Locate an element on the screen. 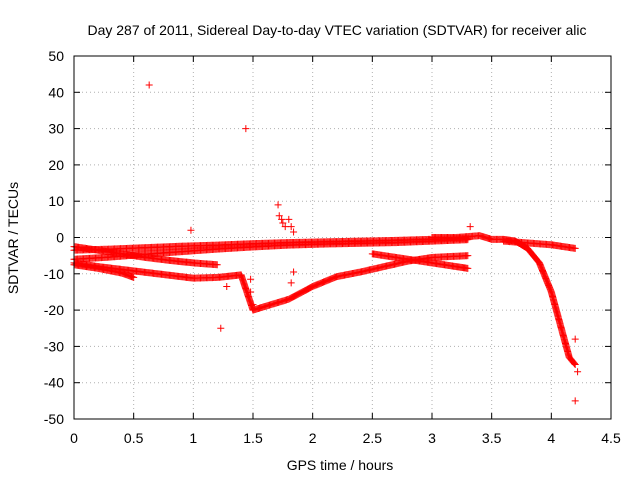  x-tick-label: 0.5 is located at coordinates (134, 438).